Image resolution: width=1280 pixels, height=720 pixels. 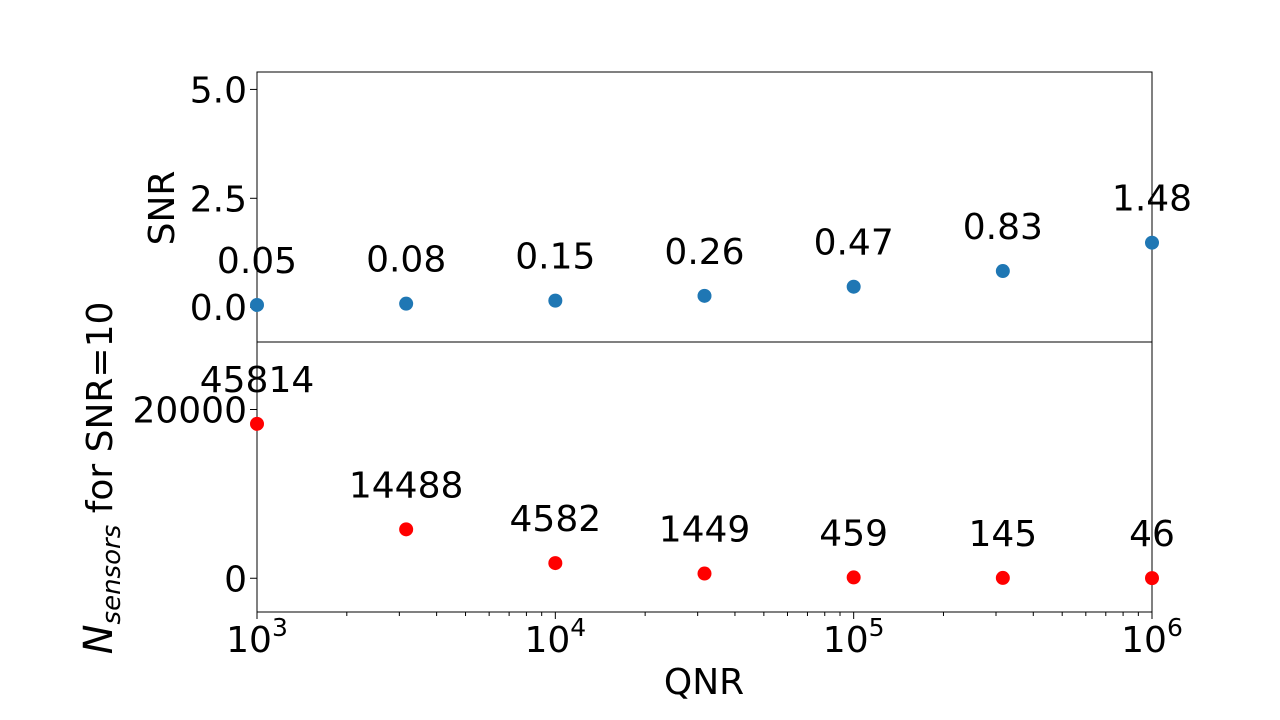 What do you see at coordinates (99, 639) in the screenshot?
I see `y-axis-title-n: N` at bounding box center [99, 639].